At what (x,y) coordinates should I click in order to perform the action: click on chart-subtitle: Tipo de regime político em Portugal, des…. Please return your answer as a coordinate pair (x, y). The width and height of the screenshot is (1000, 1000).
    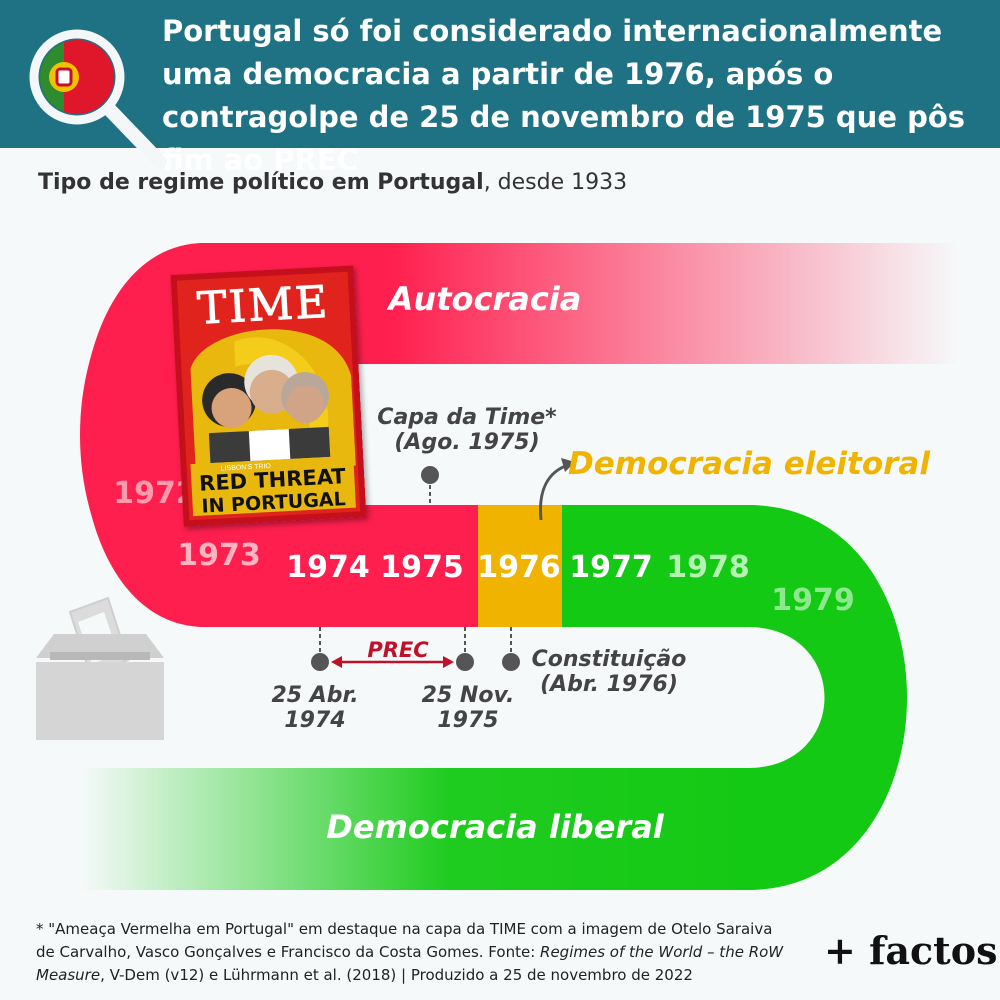
    Looking at the image, I should click on (332, 182).